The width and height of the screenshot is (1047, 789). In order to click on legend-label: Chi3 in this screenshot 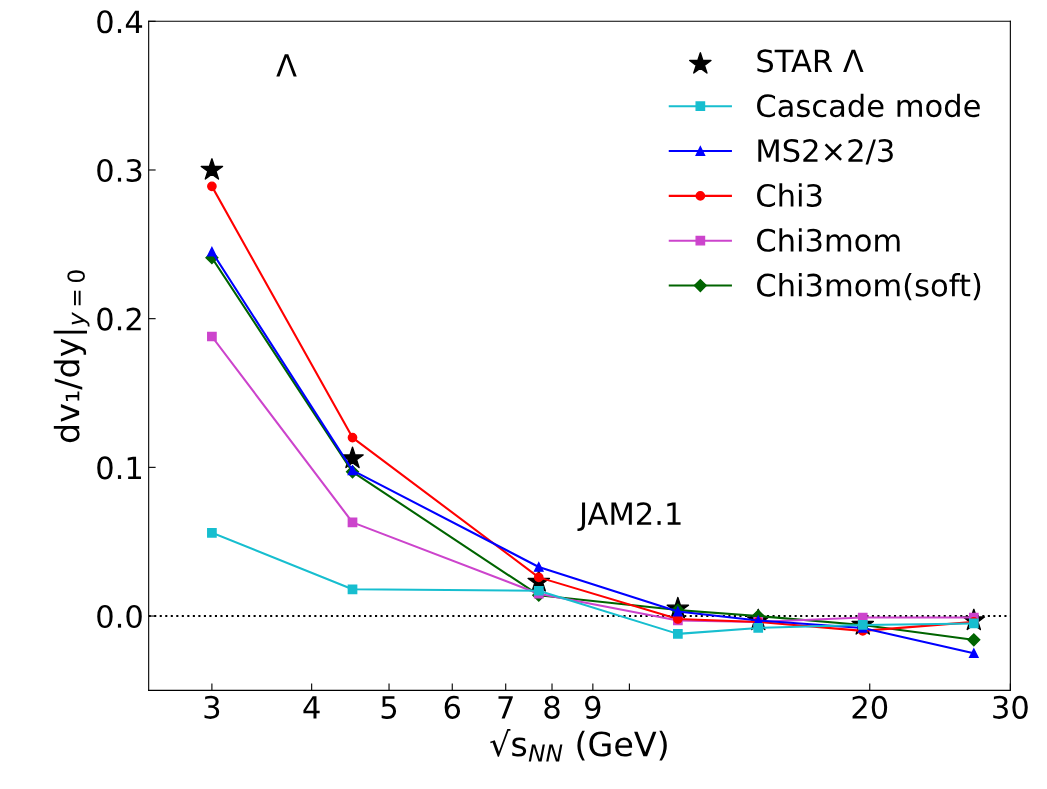, I will do `click(789, 195)`.